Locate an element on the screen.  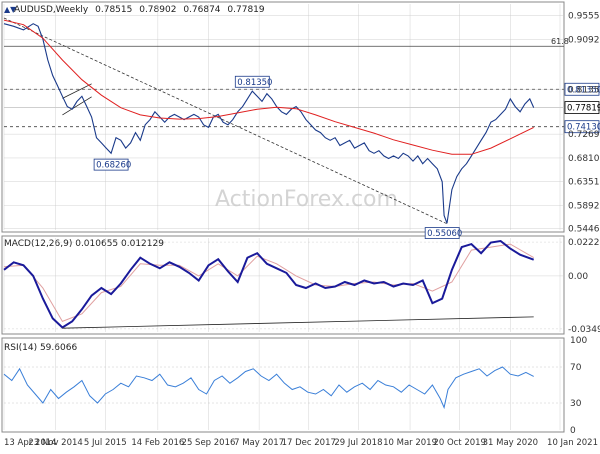
rsi-series-group is located at coordinates (268, 388).